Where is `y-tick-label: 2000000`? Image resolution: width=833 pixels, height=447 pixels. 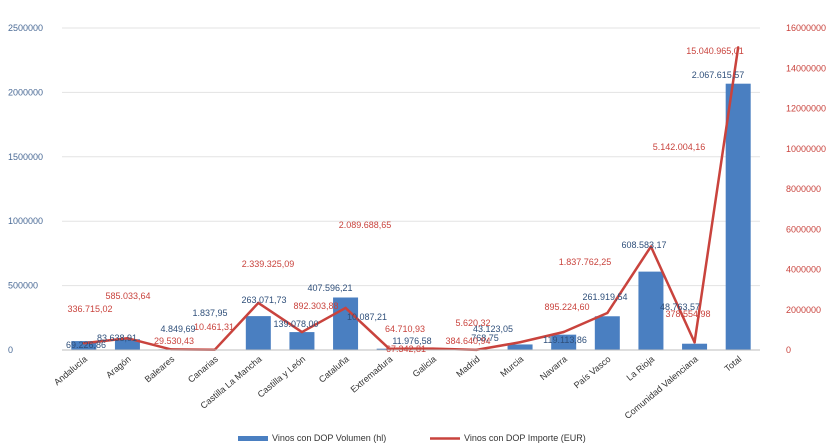
y-tick-label: 2000000 is located at coordinates (25, 92).